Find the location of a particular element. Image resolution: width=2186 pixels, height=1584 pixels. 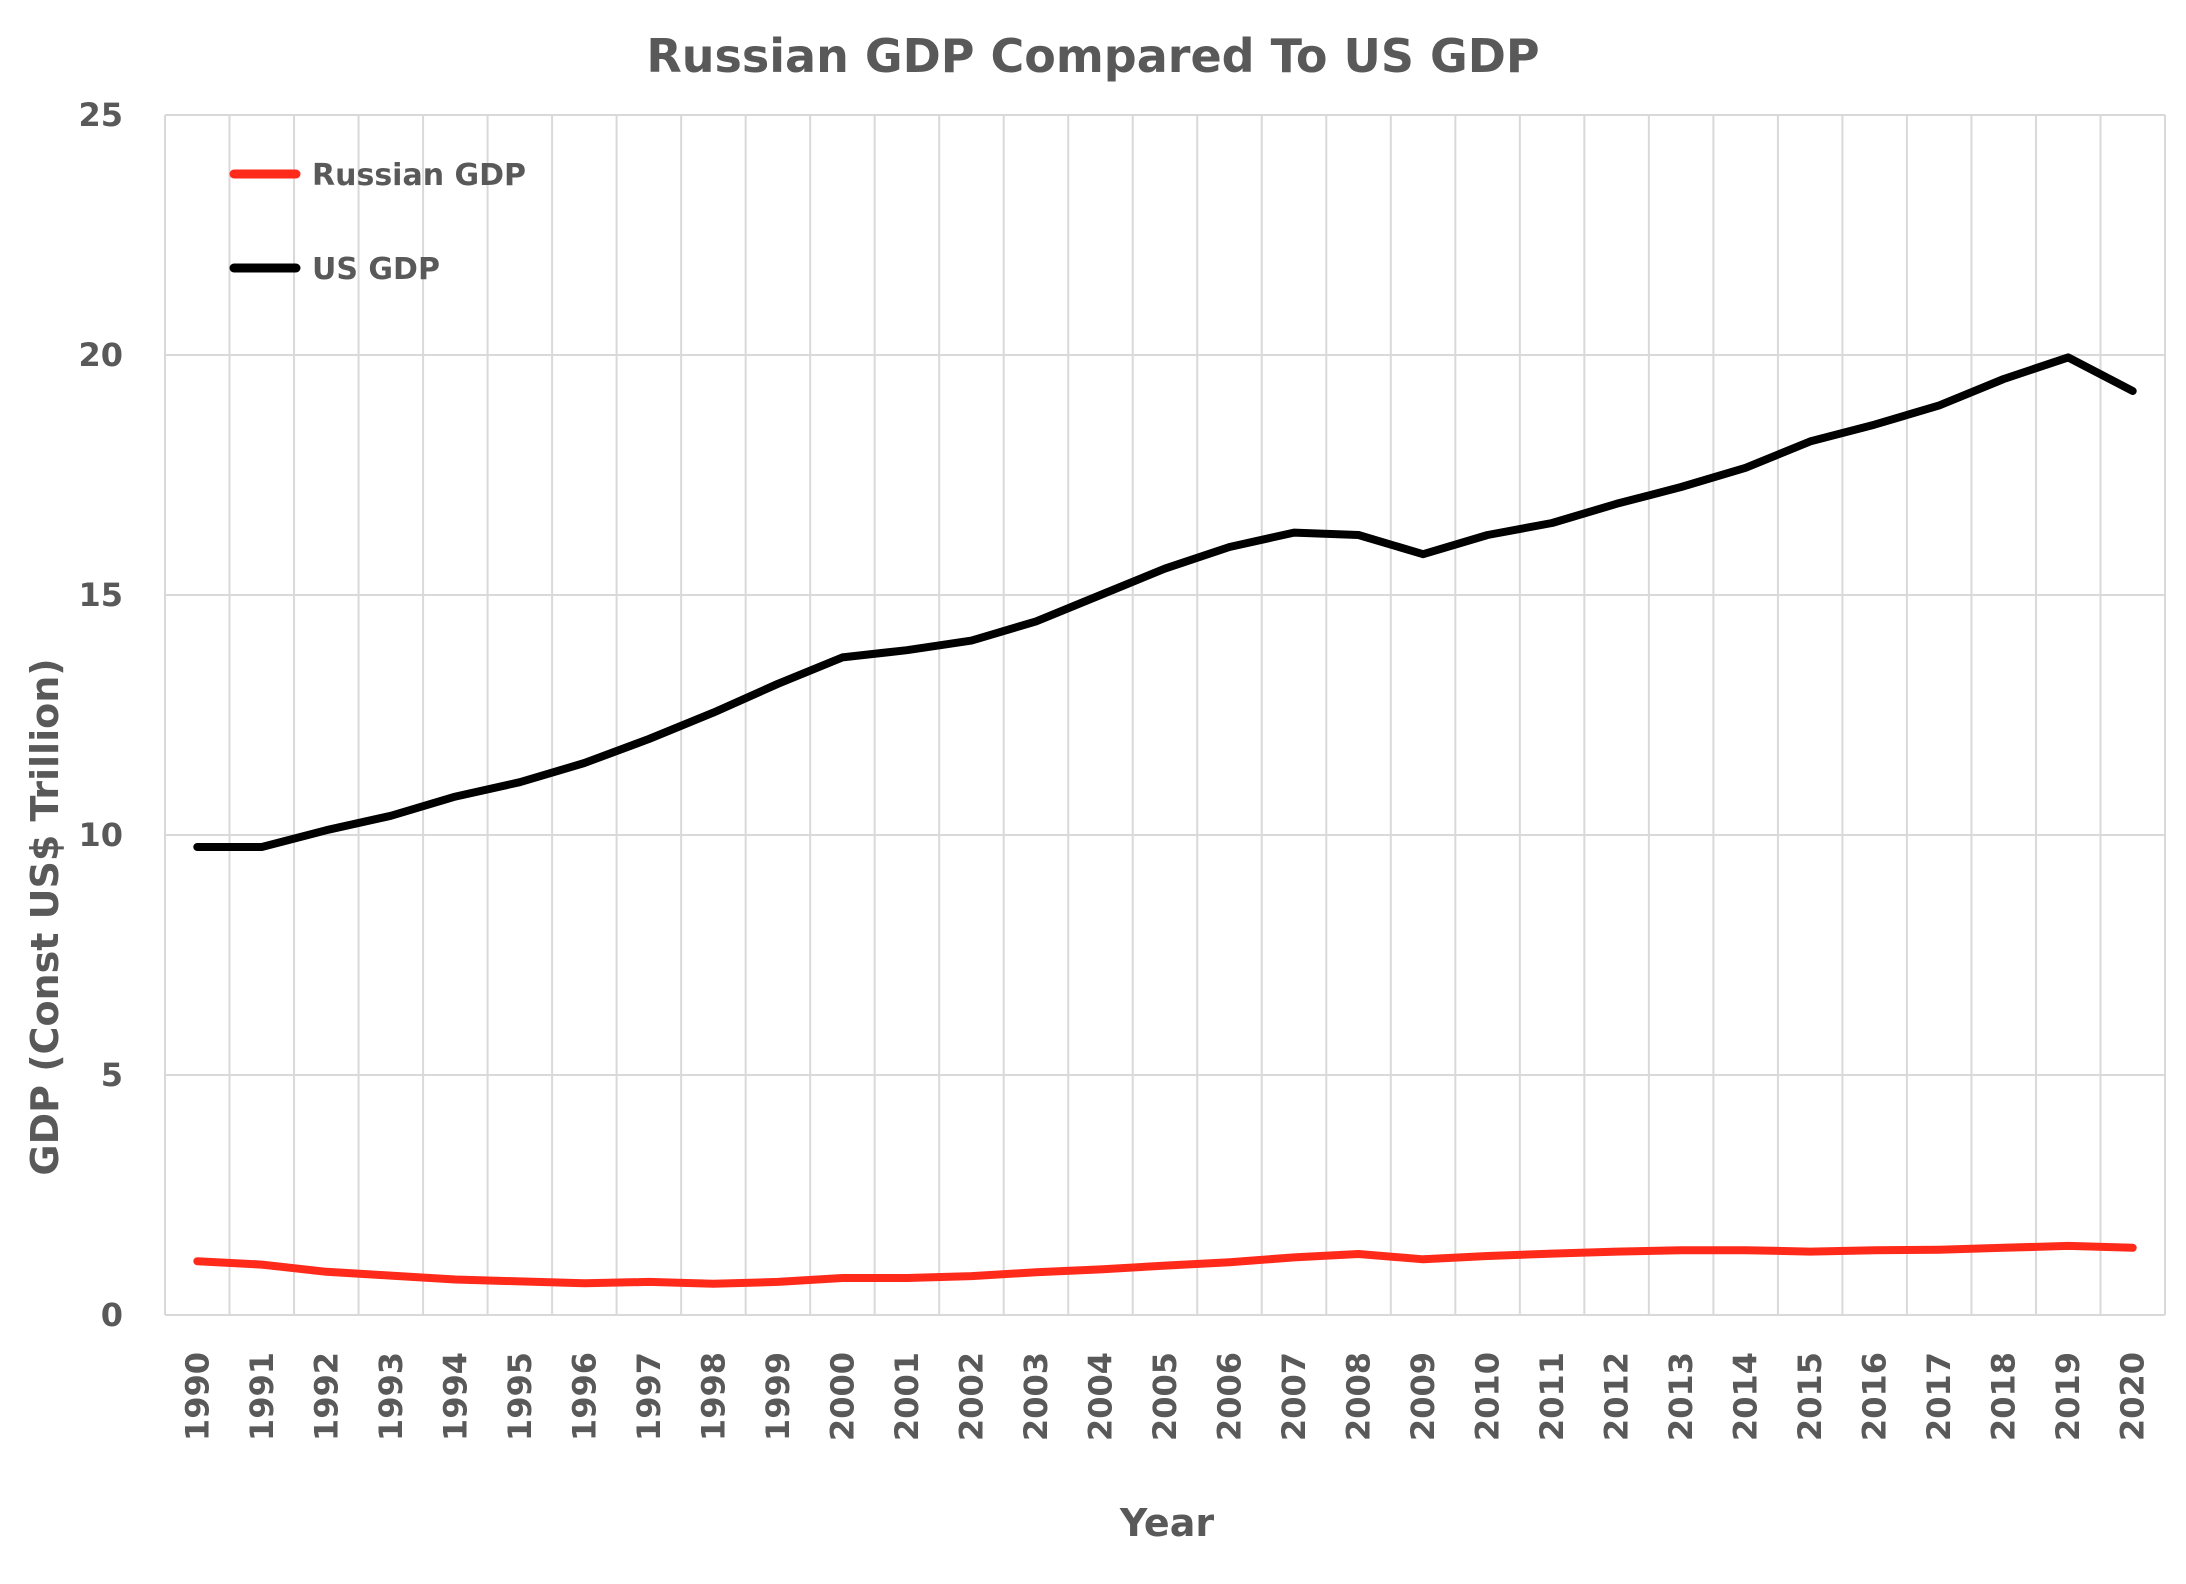

x-tick-label: 1993 is located at coordinates (391, 1396).